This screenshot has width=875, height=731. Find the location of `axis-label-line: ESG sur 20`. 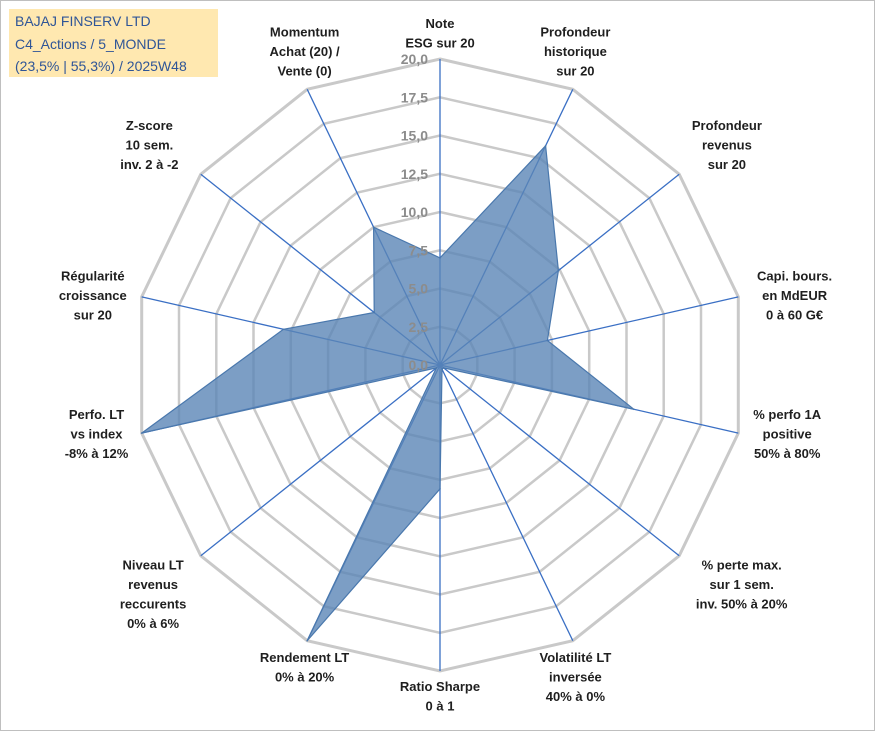

axis-label-line: ESG sur 20 is located at coordinates (439, 43).